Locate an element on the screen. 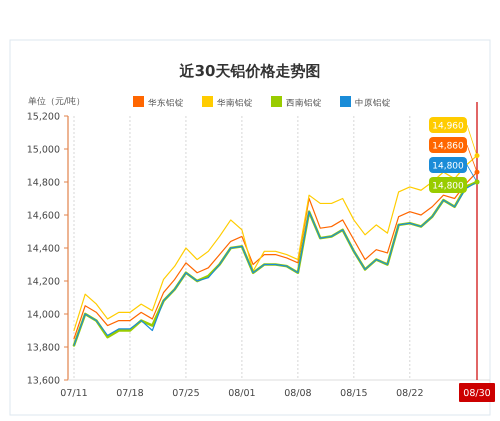 The image size is (500, 421). ytick: 14,400 is located at coordinates (43, 249).